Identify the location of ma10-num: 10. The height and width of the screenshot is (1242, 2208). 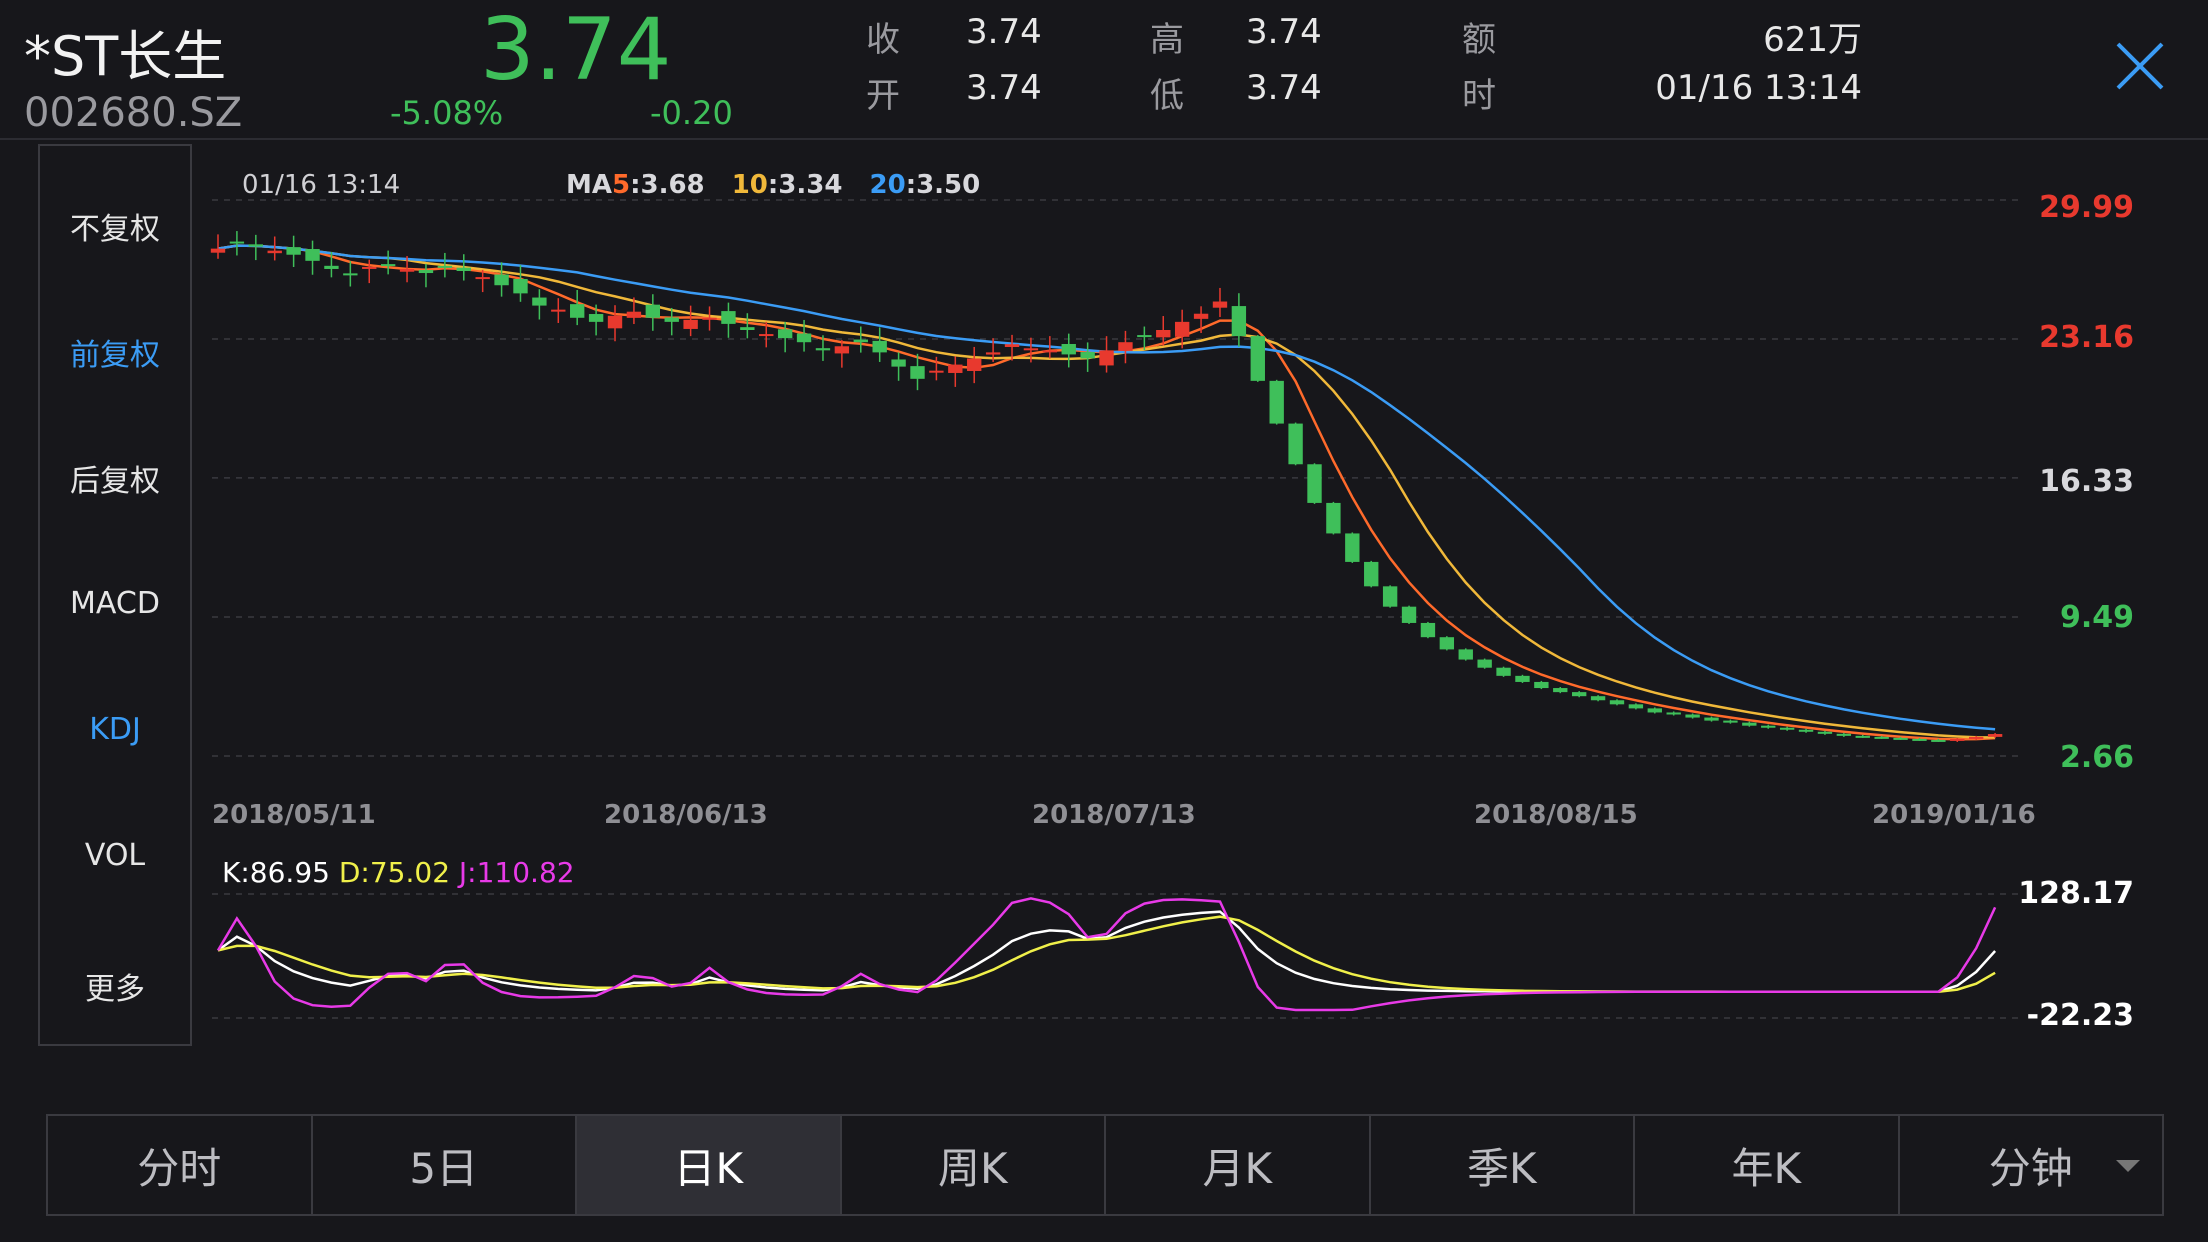
(749, 185).